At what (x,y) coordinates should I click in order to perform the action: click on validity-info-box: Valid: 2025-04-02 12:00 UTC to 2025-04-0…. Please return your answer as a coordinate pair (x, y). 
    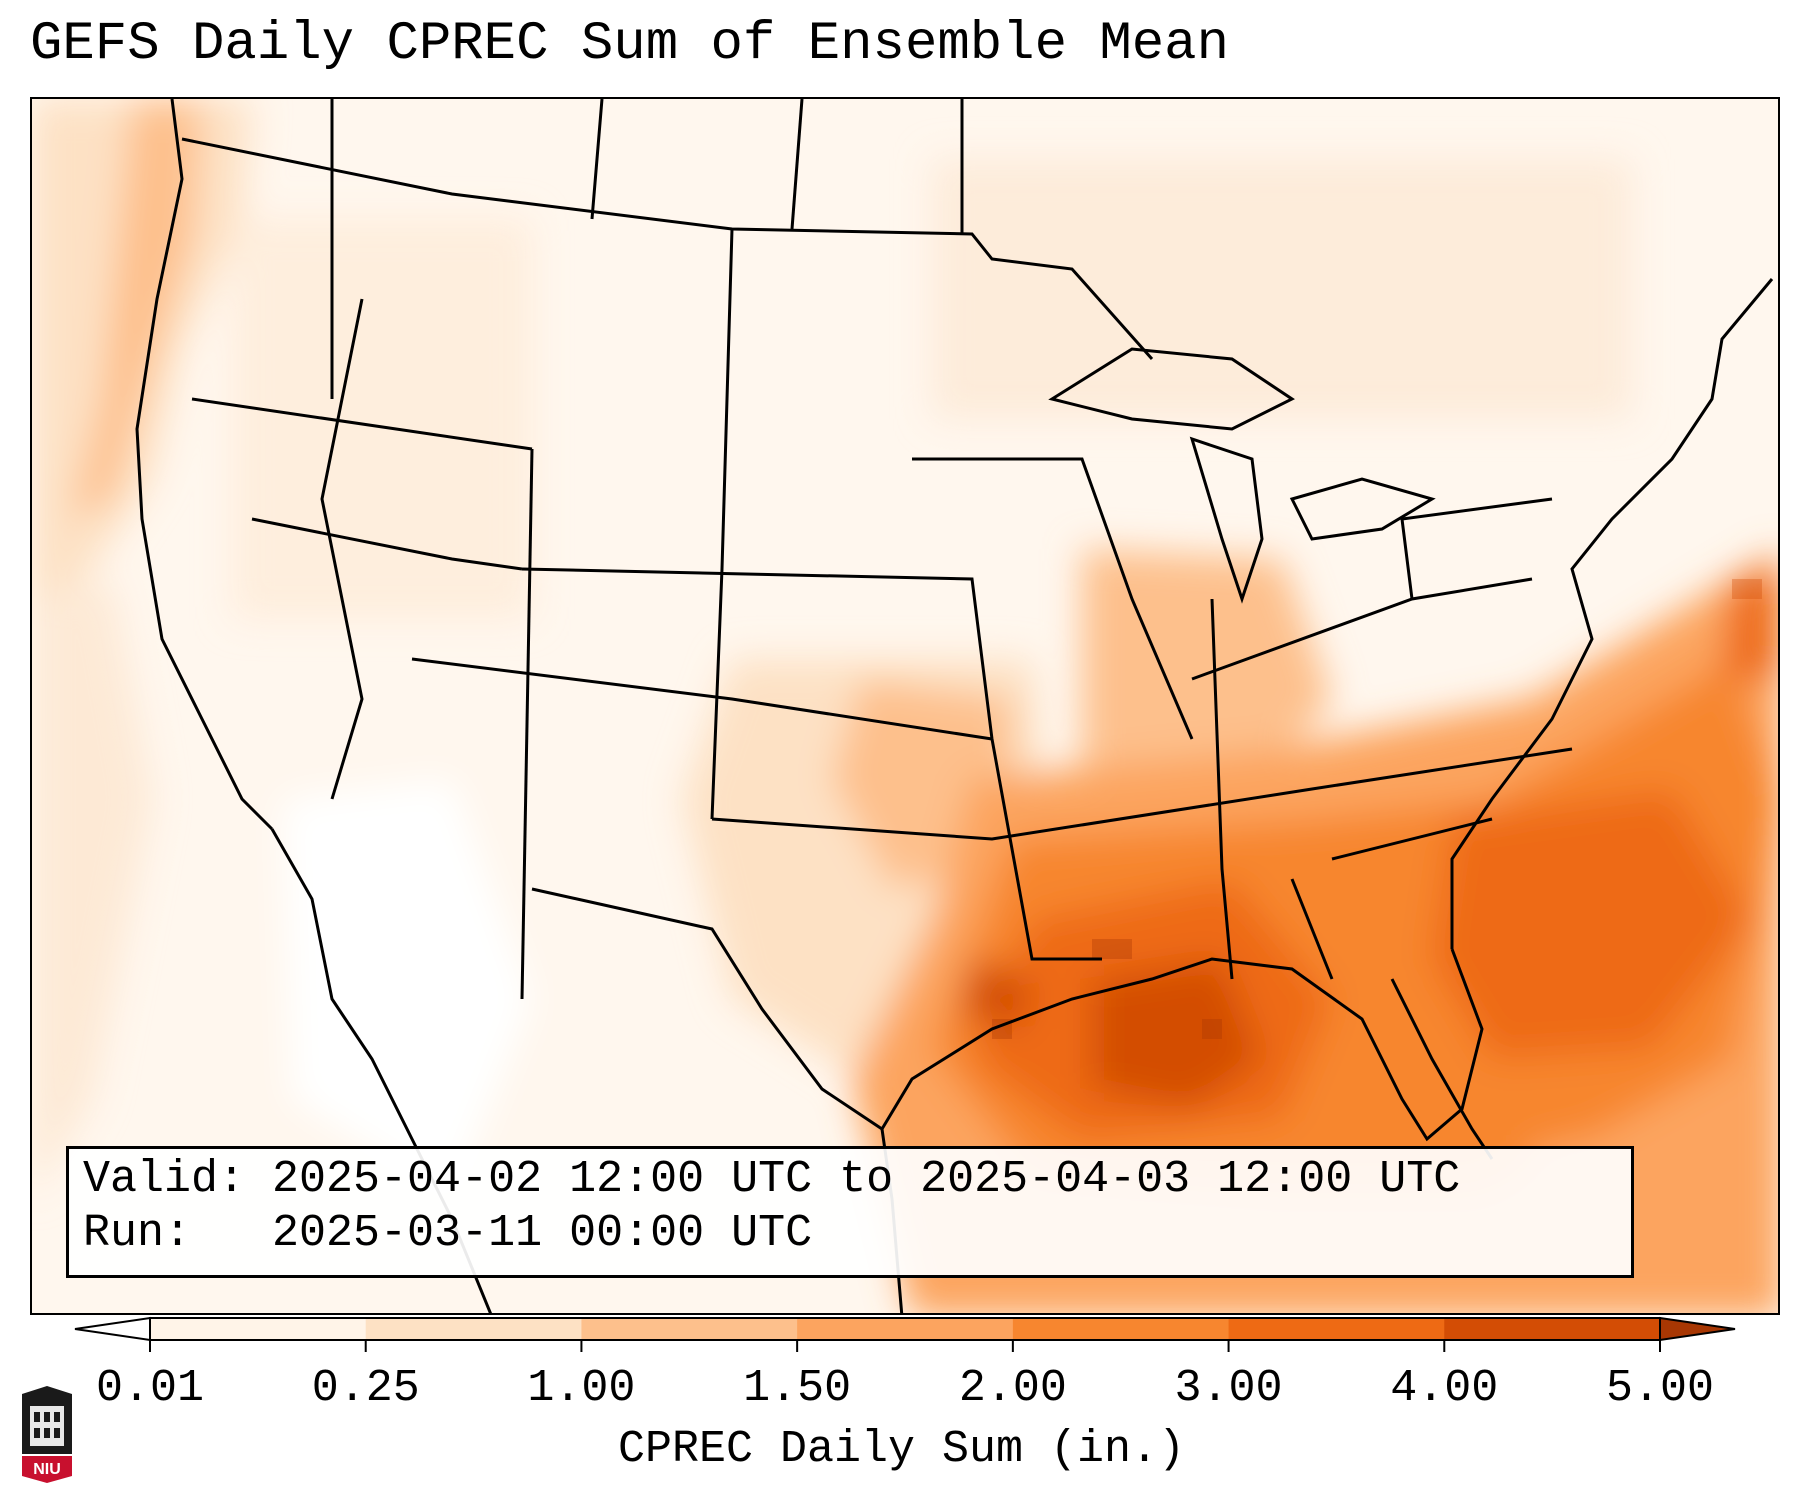
    Looking at the image, I should click on (850, 1212).